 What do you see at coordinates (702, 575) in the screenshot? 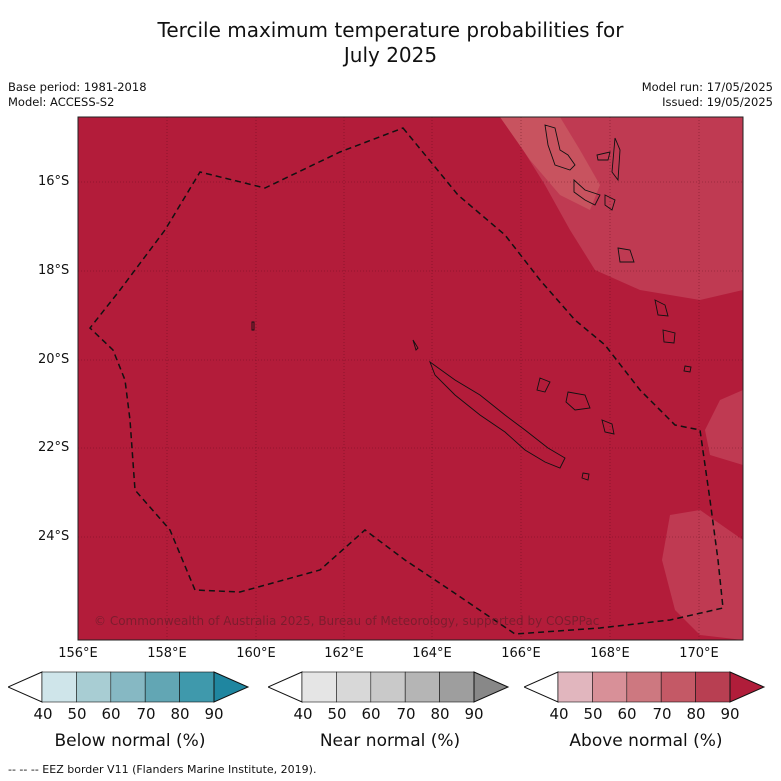
I see `prob-patch-southeast` at bounding box center [702, 575].